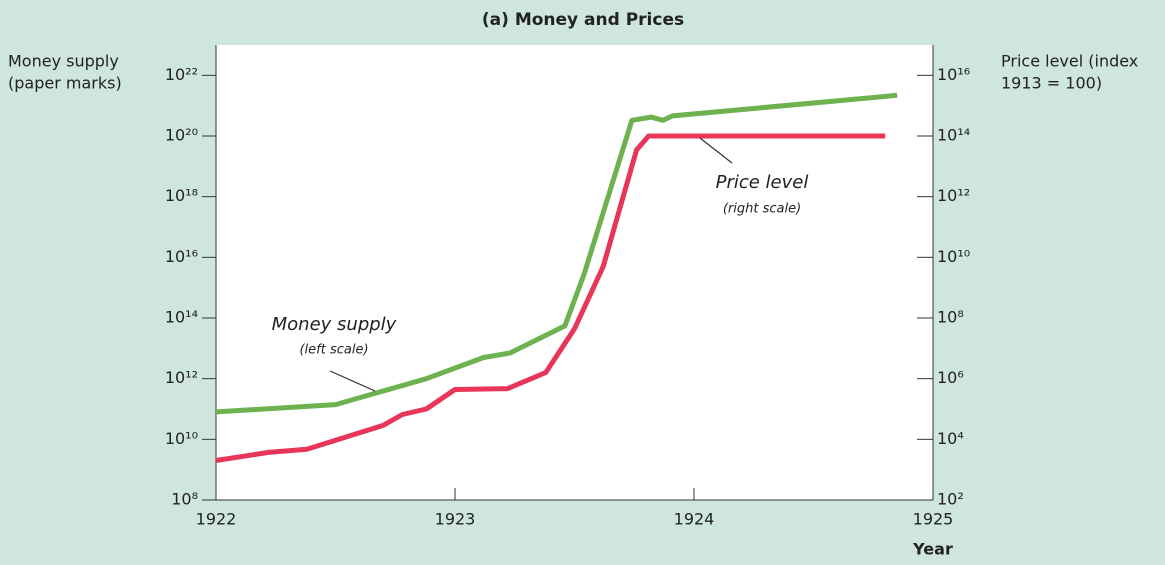 The height and width of the screenshot is (565, 1165). I want to click on y-tick-label: 10²⁰, so click(181, 135).